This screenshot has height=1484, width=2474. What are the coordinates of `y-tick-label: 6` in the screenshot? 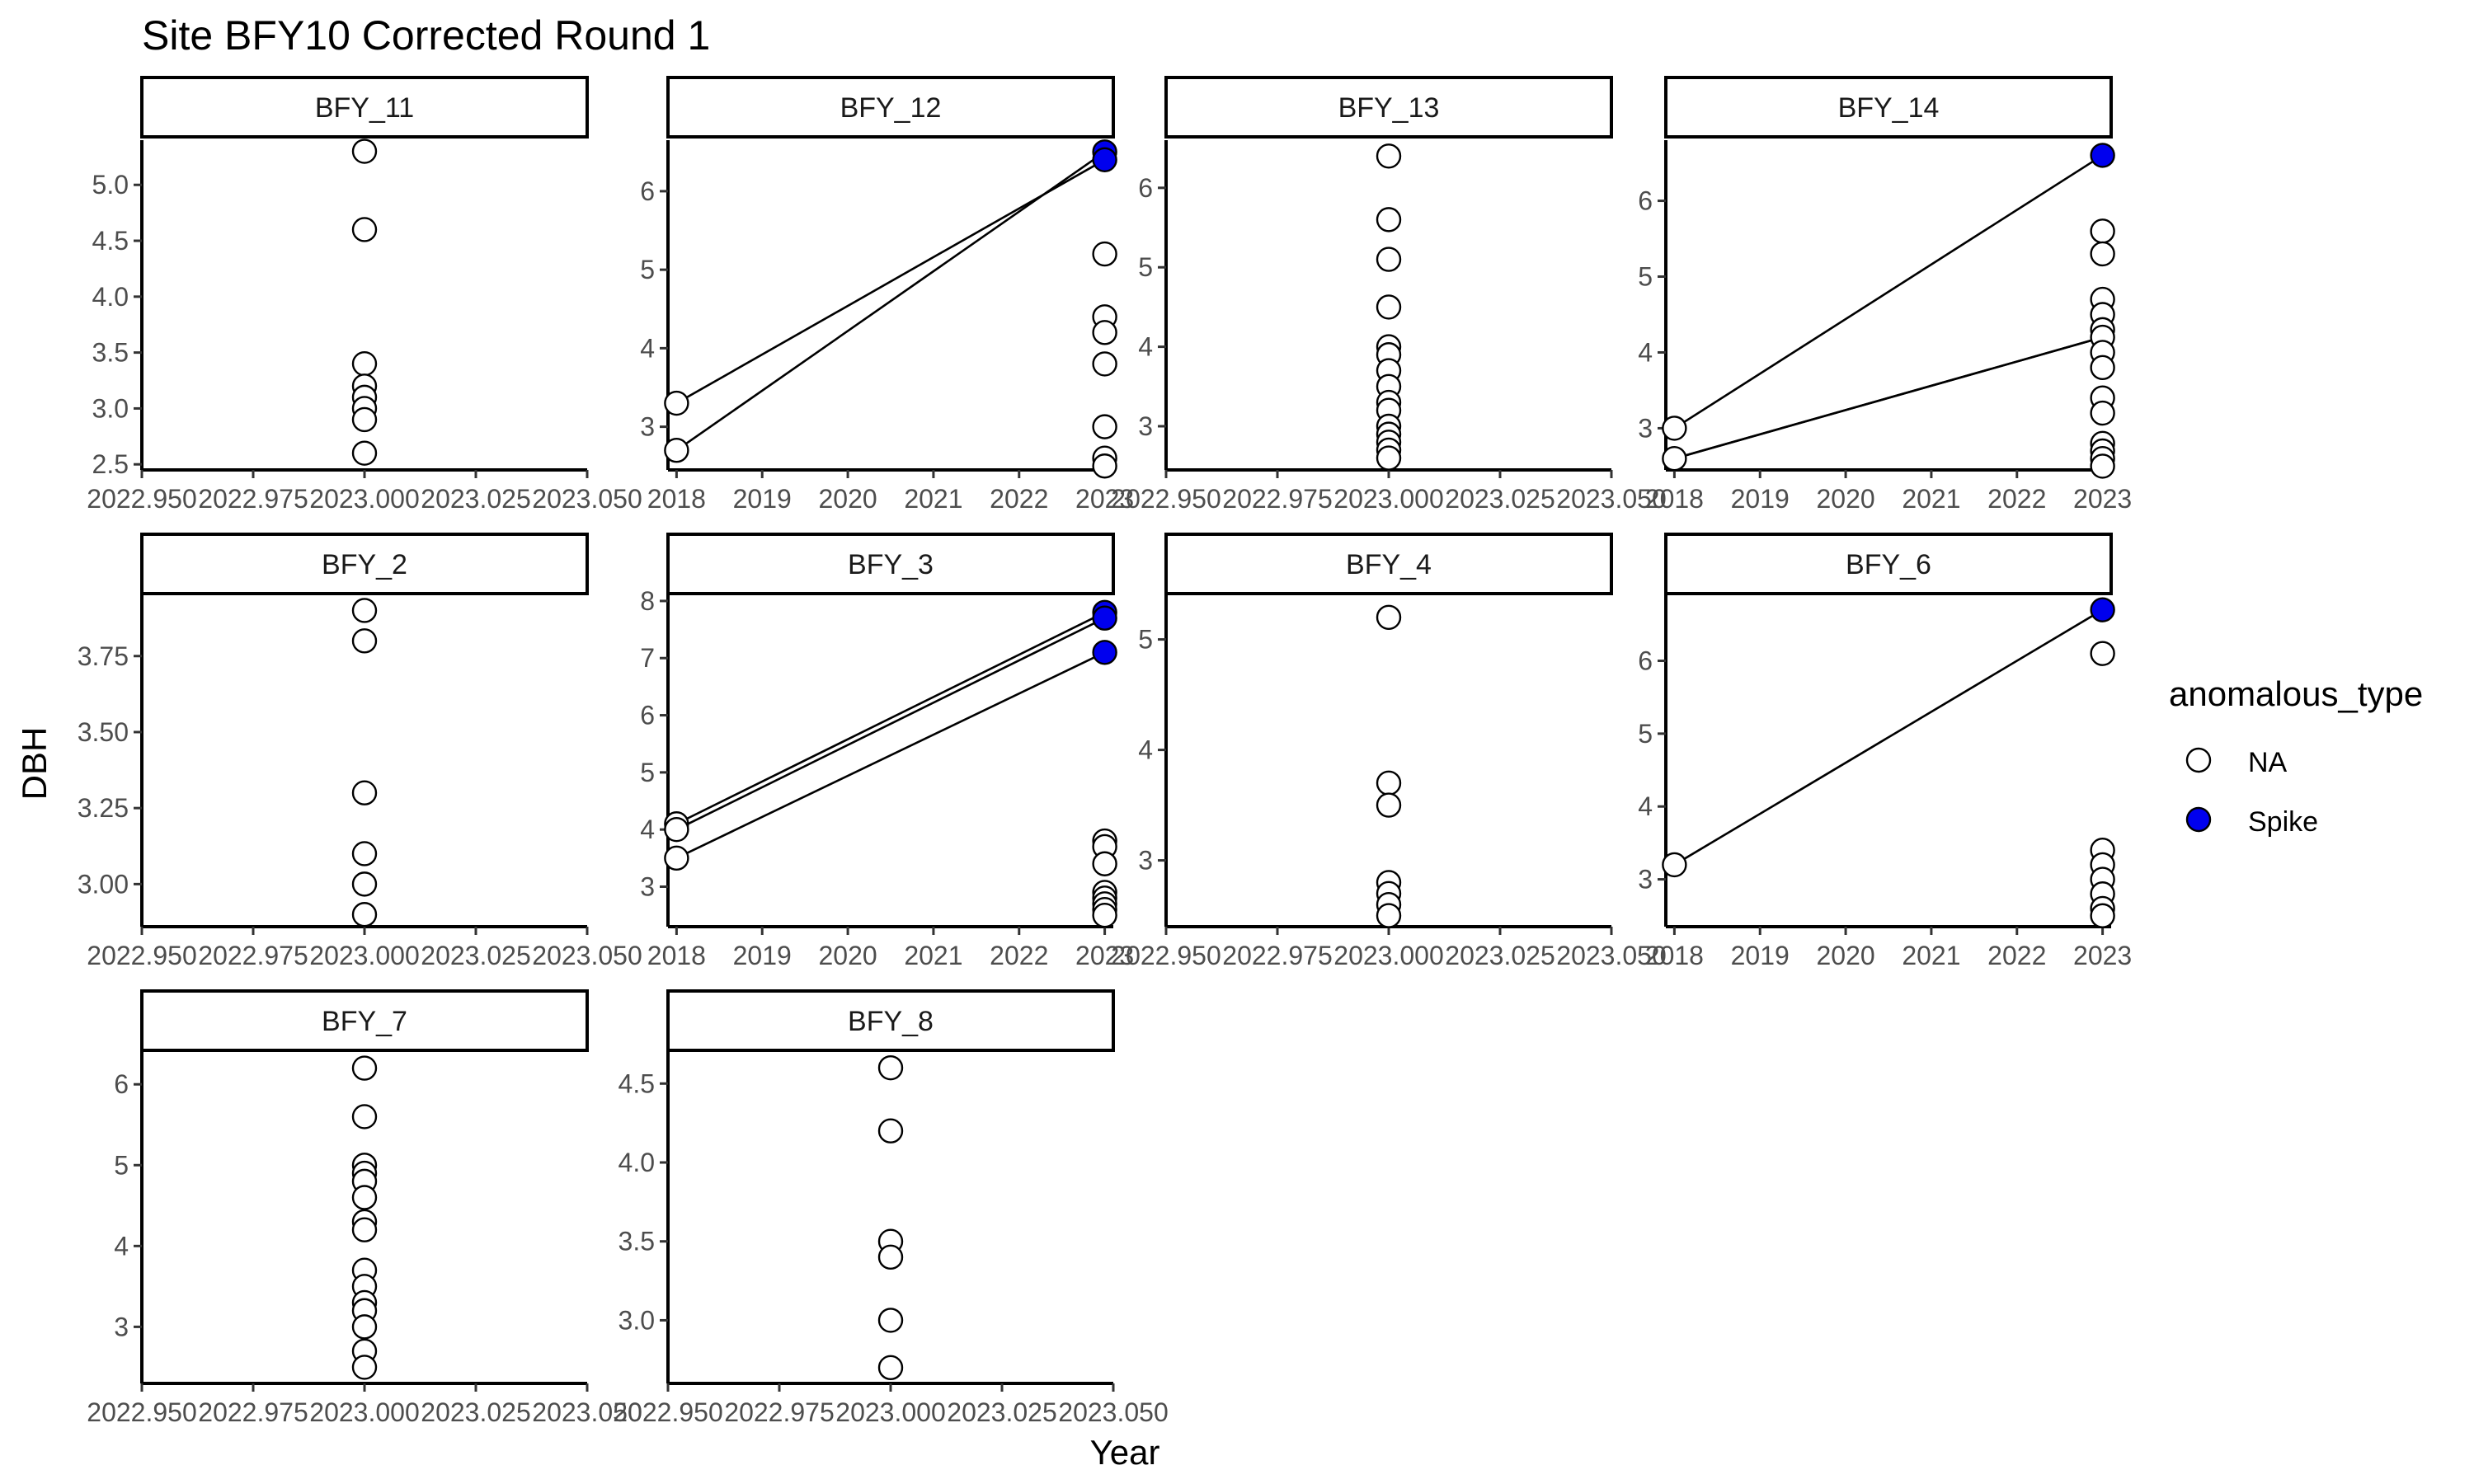 It's located at (647, 191).